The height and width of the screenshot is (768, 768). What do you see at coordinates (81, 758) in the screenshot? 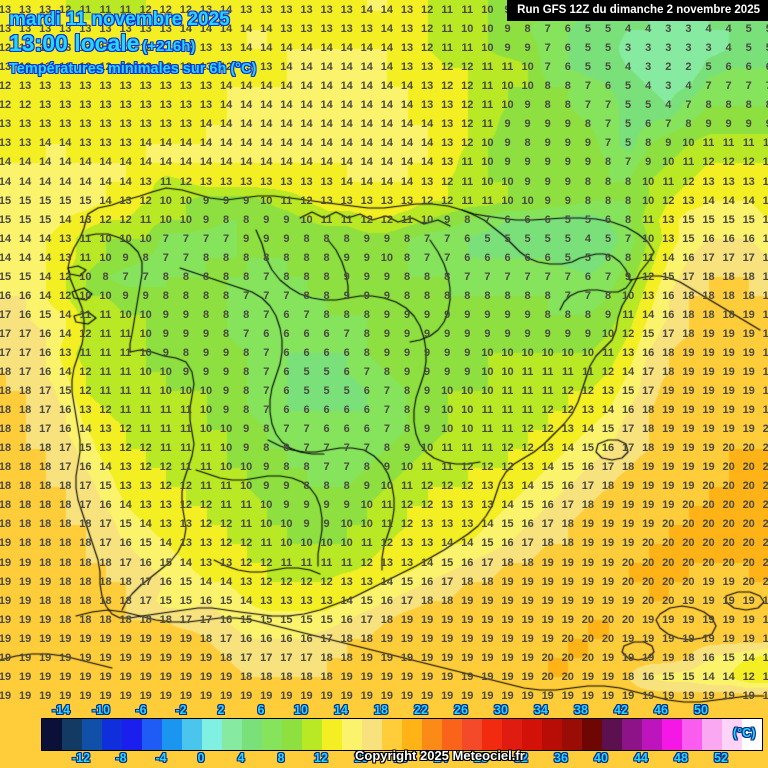
I see `color-scale-tick-label: -12` at bounding box center [81, 758].